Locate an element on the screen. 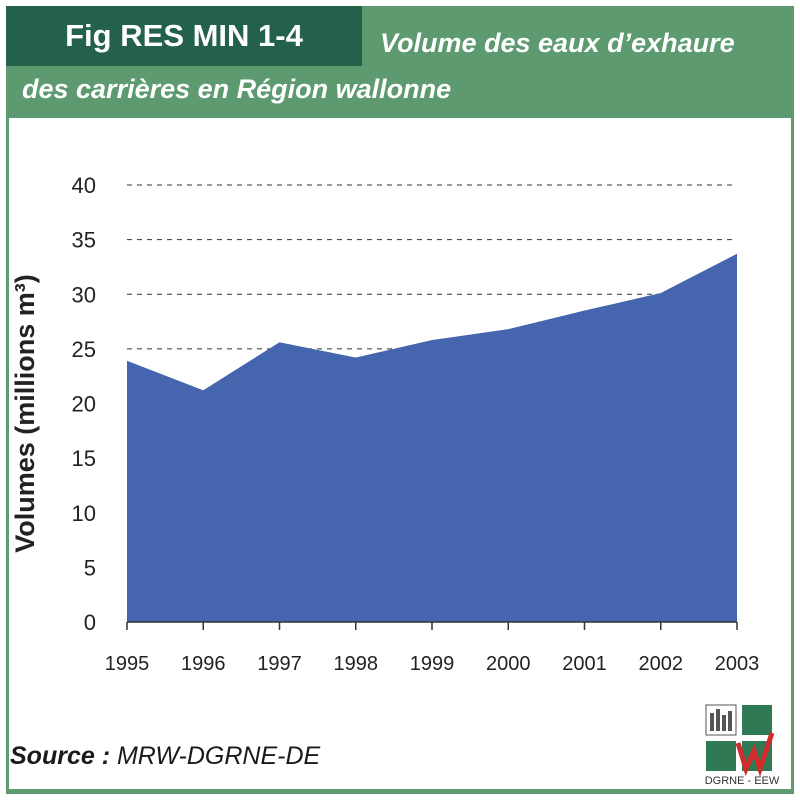  y-tick-label-15: 15 is located at coordinates (84, 458).